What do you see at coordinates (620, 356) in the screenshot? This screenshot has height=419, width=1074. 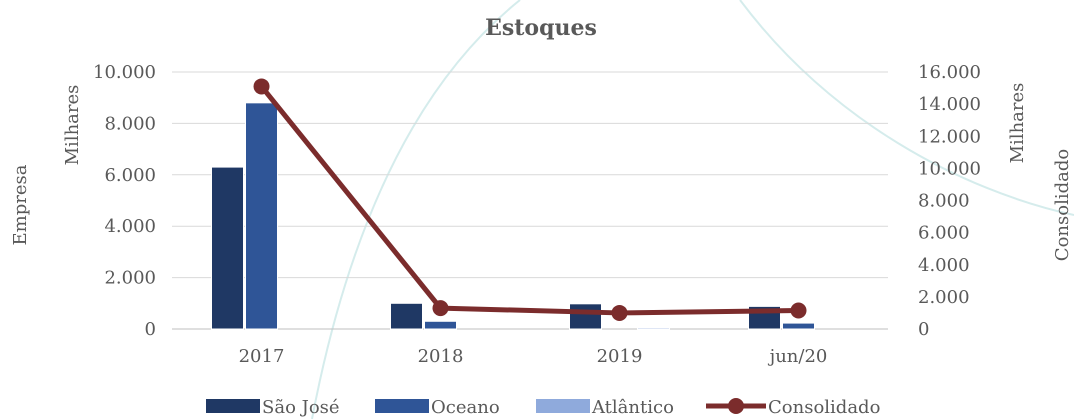 I see `x-tick-label: 2019` at bounding box center [620, 356].